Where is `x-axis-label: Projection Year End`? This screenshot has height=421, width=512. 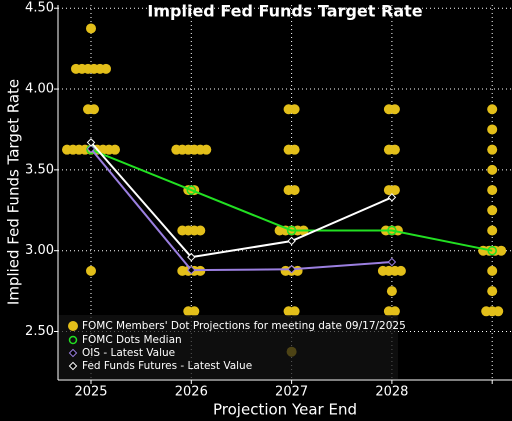 x-axis-label: Projection Year End is located at coordinates (285, 410).